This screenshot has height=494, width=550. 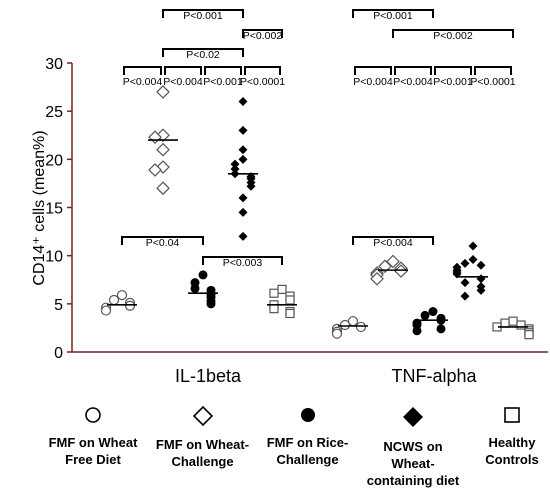 What do you see at coordinates (54, 257) in the screenshot?
I see `y-tick-label: 10` at bounding box center [54, 257].